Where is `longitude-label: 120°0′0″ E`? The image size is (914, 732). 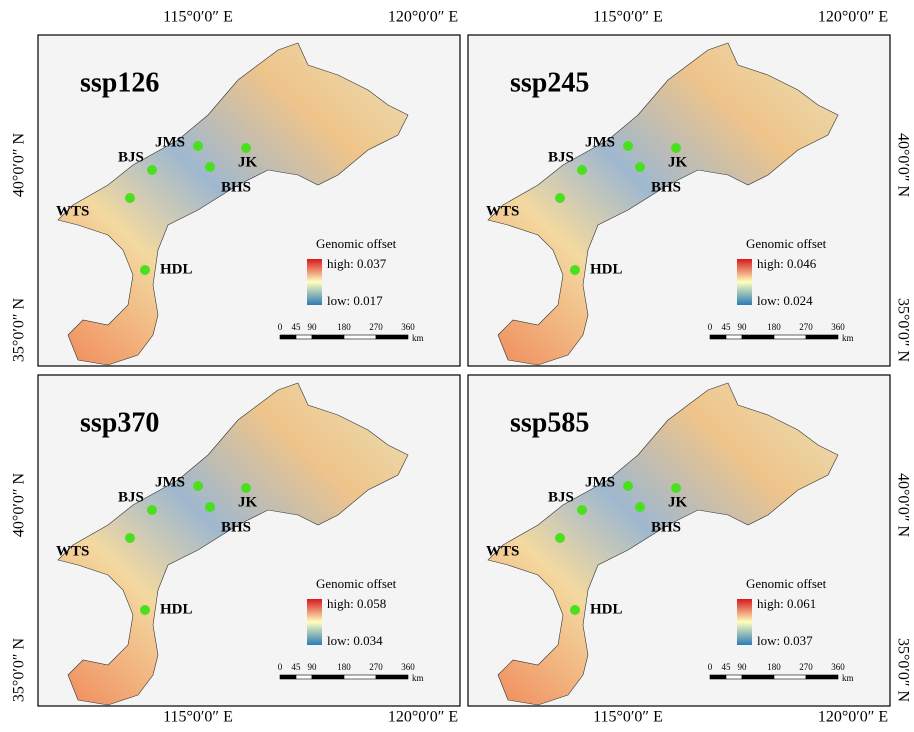 longitude-label: 120°0′0″ E is located at coordinates (423, 17).